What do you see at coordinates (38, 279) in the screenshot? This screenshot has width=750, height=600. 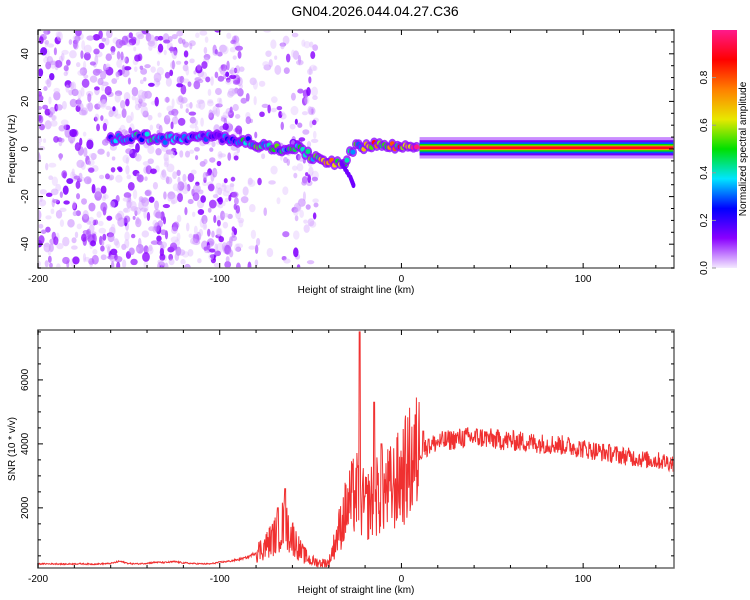 I see `spectrogram-x-tick-label: -200` at bounding box center [38, 279].